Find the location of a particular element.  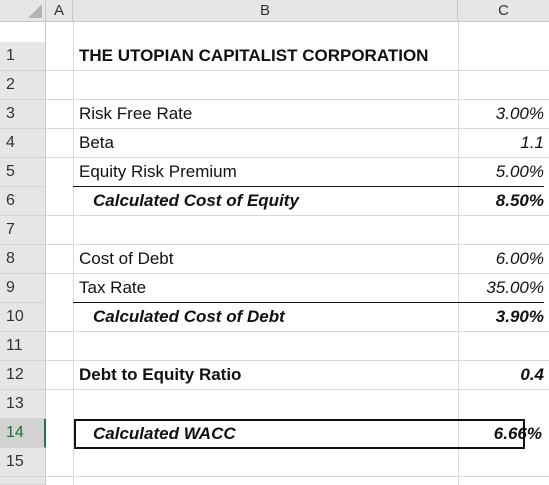

row-header-13: 13 is located at coordinates (23, 404).